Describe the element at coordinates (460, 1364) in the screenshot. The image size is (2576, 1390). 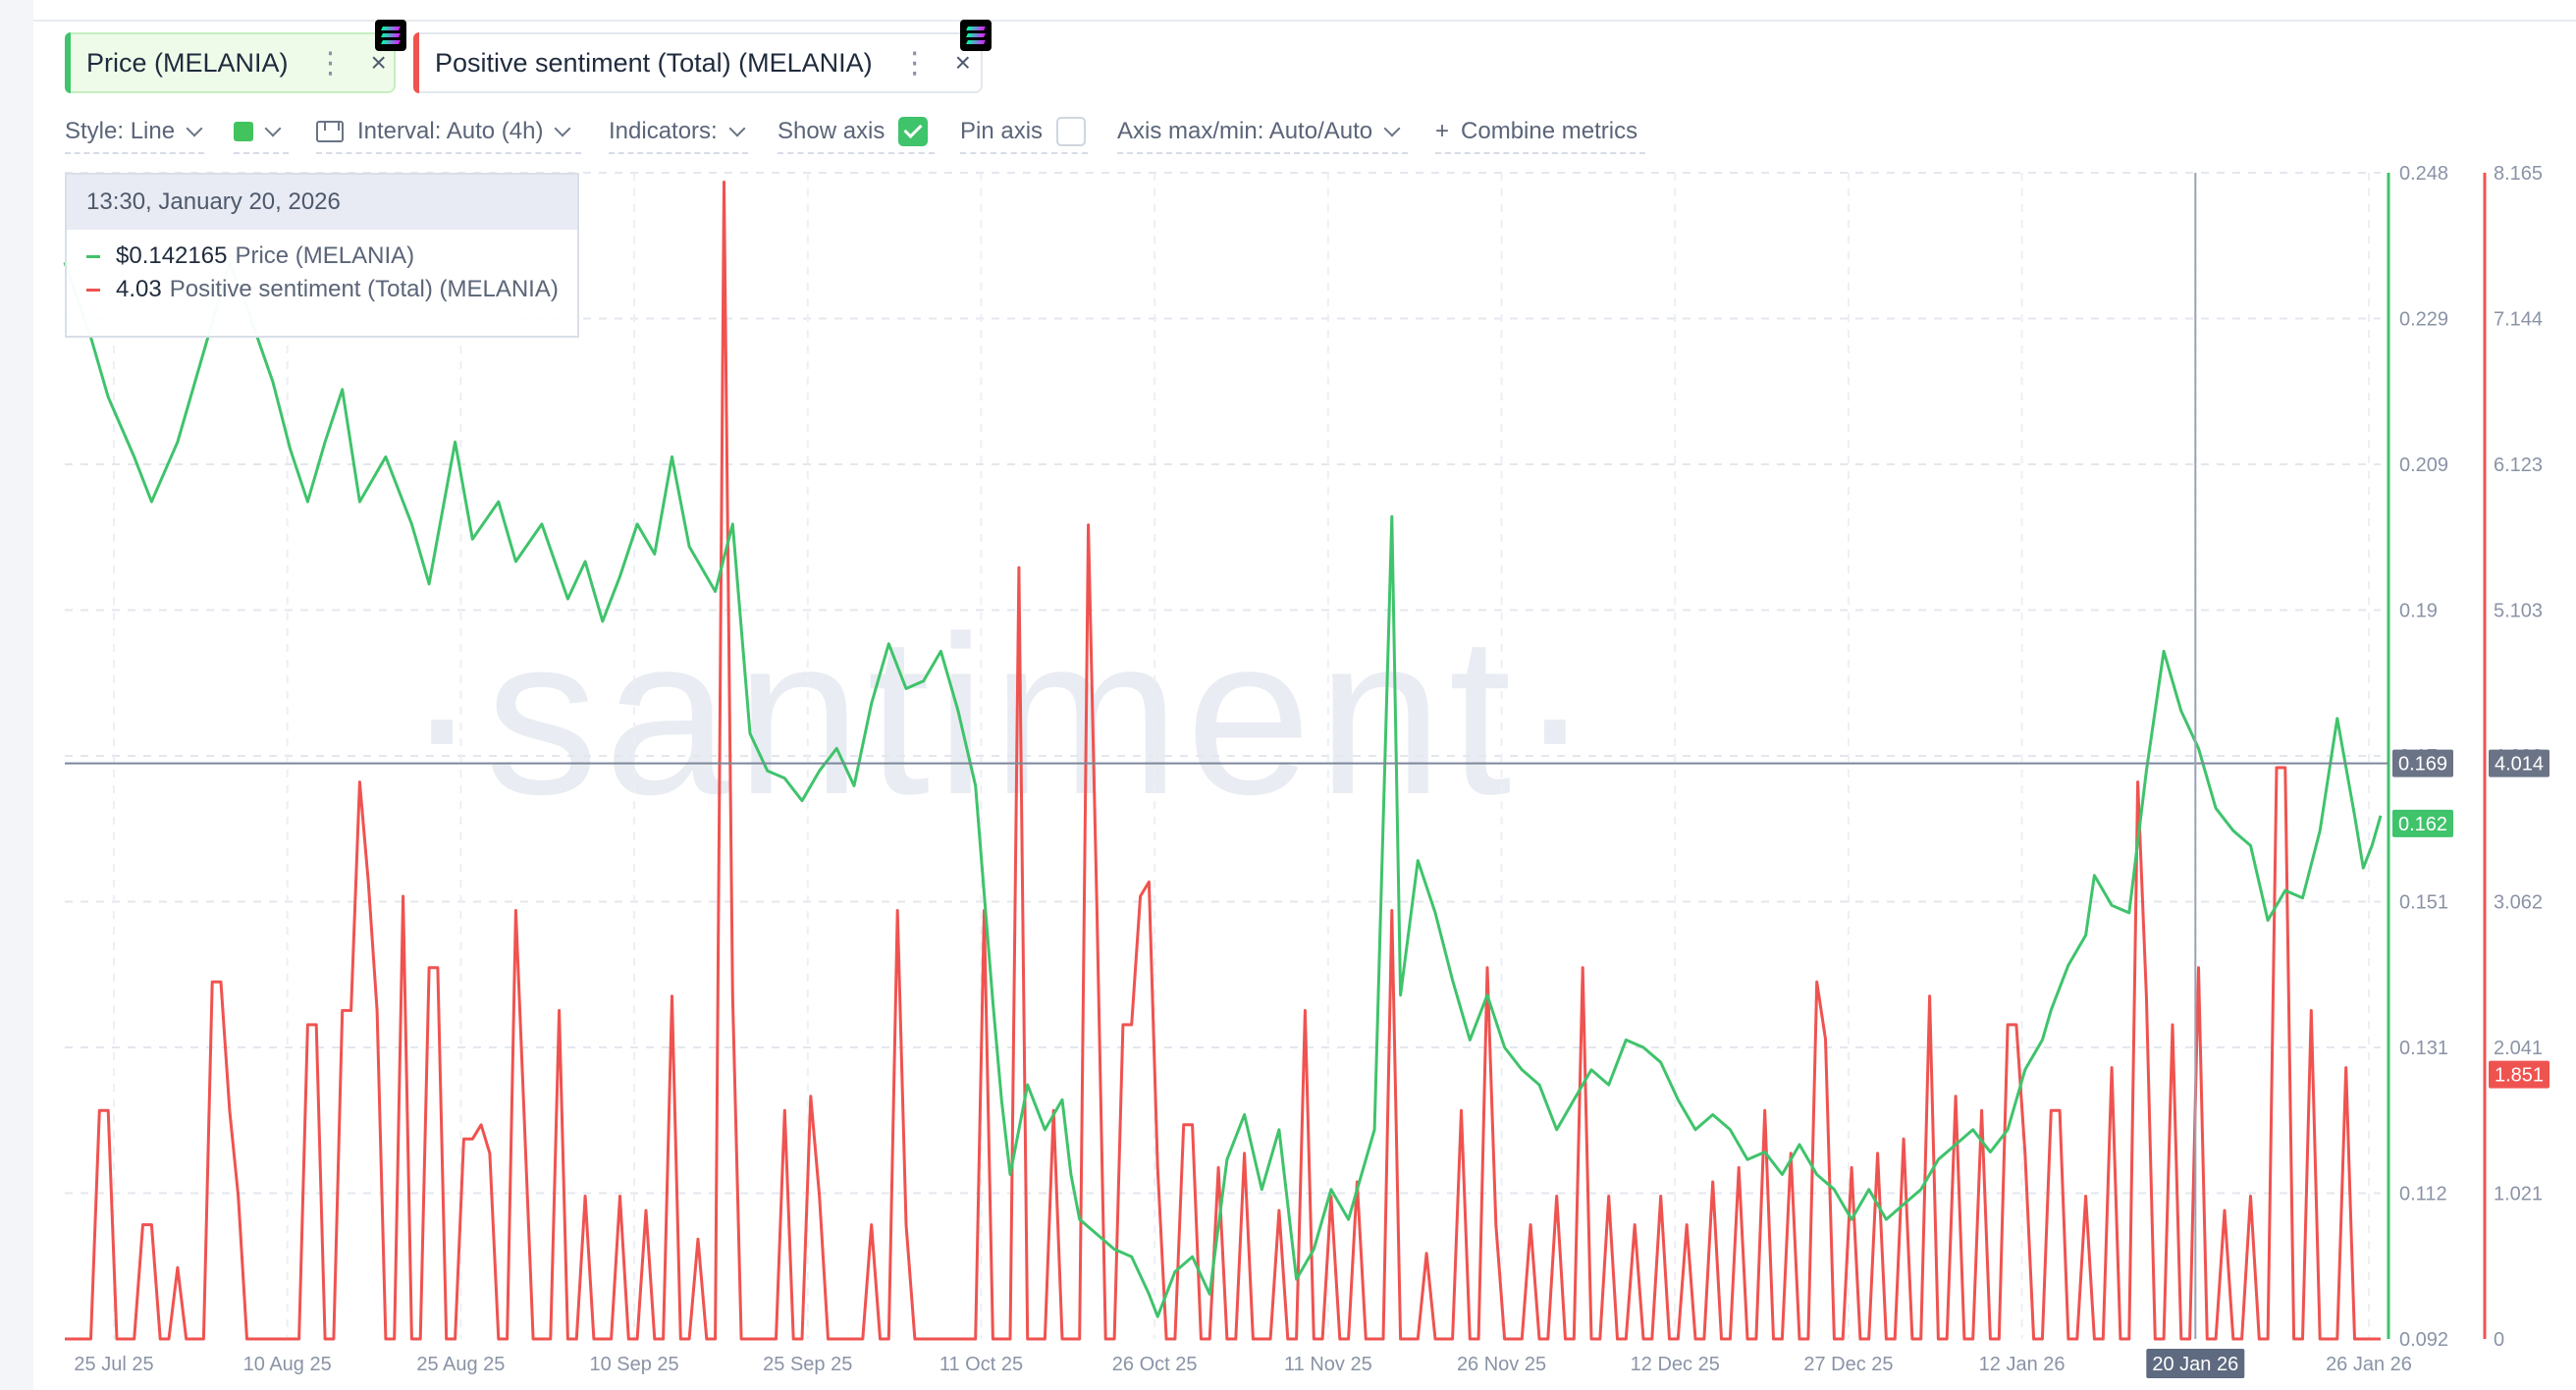
I see `x-axis-tick: 25 Aug 25` at that location.